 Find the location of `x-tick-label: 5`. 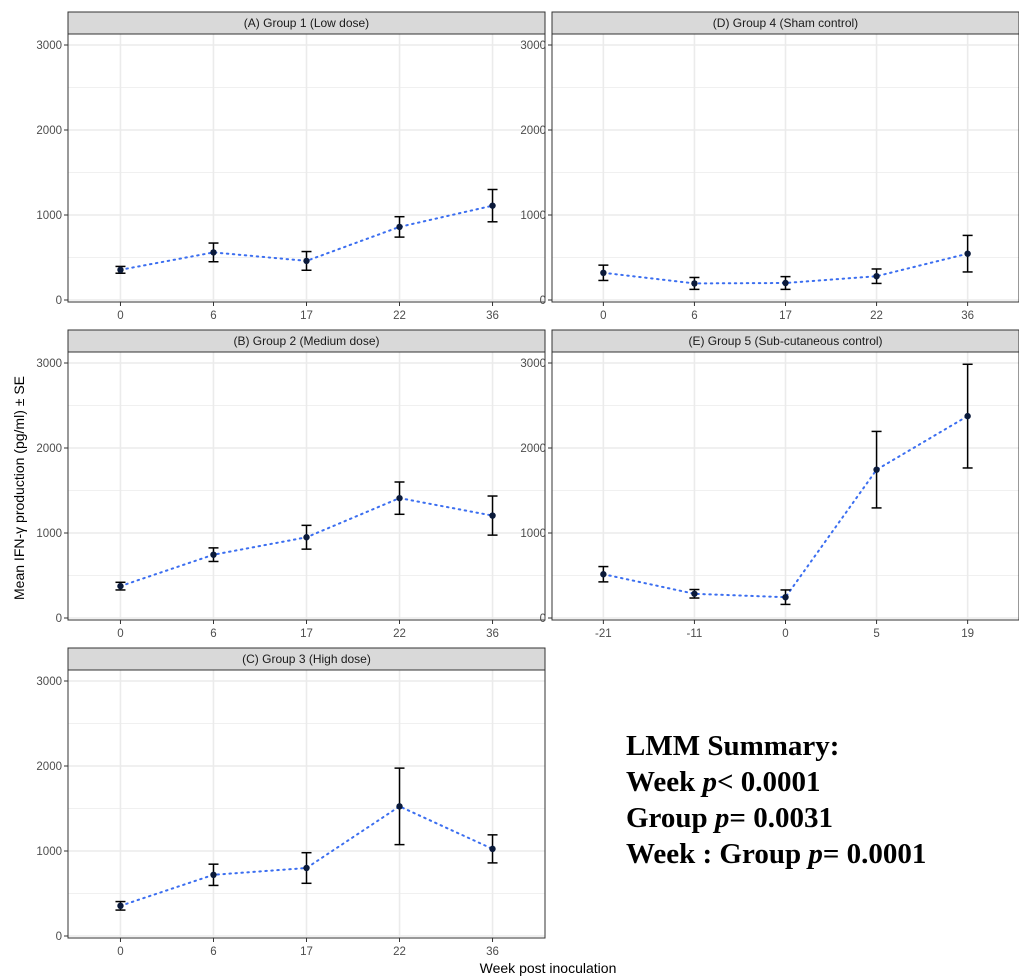

x-tick-label: 5 is located at coordinates (876, 634).